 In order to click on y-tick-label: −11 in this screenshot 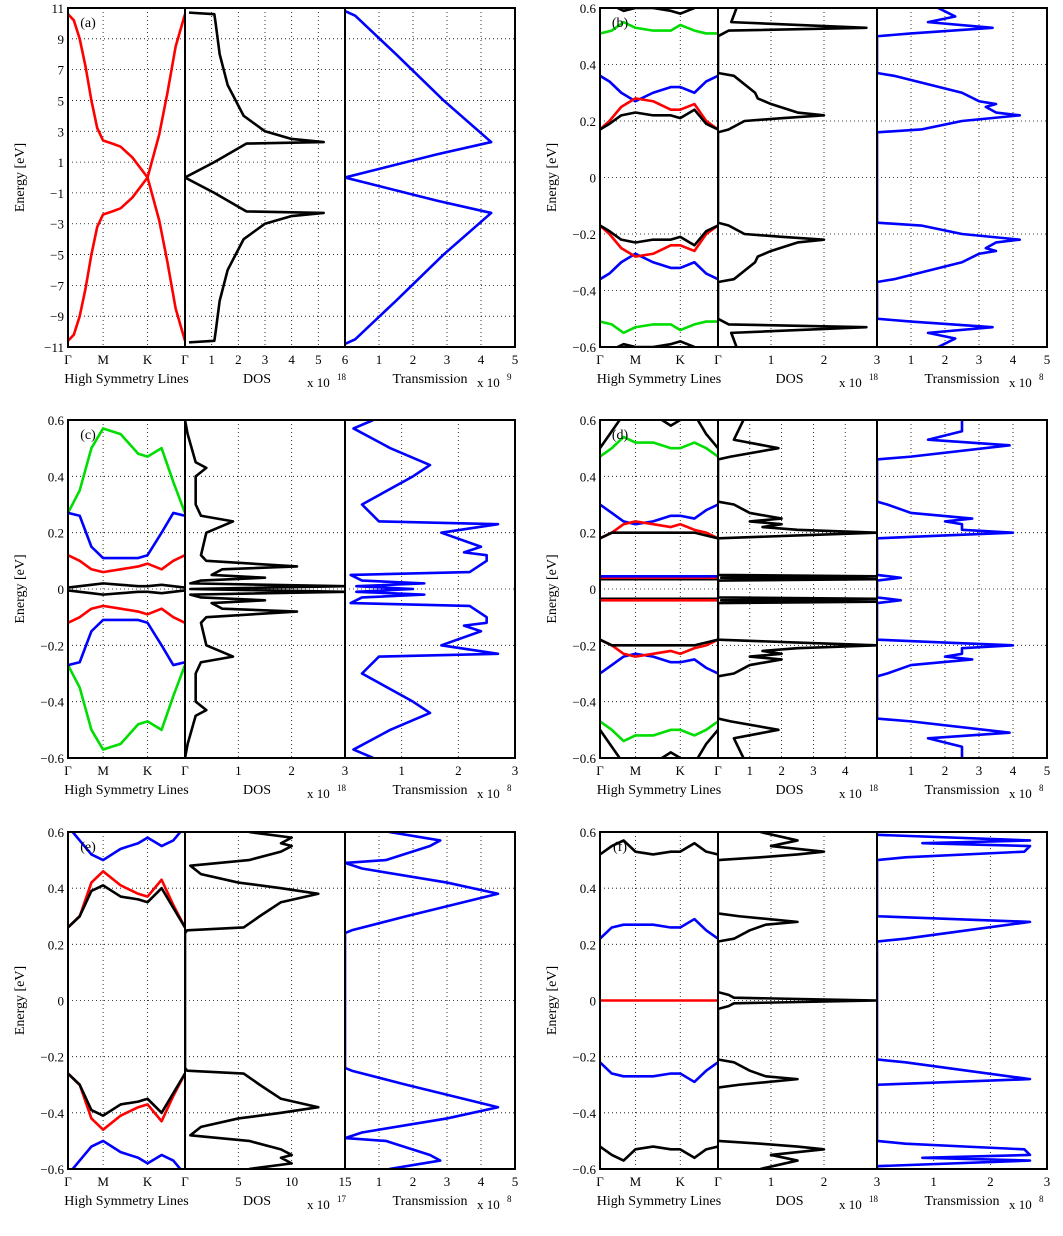, I will do `click(54, 347)`.